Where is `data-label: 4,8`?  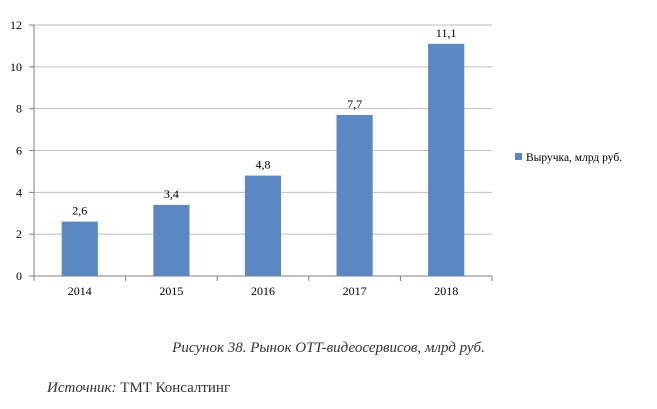 data-label: 4,8 is located at coordinates (263, 165).